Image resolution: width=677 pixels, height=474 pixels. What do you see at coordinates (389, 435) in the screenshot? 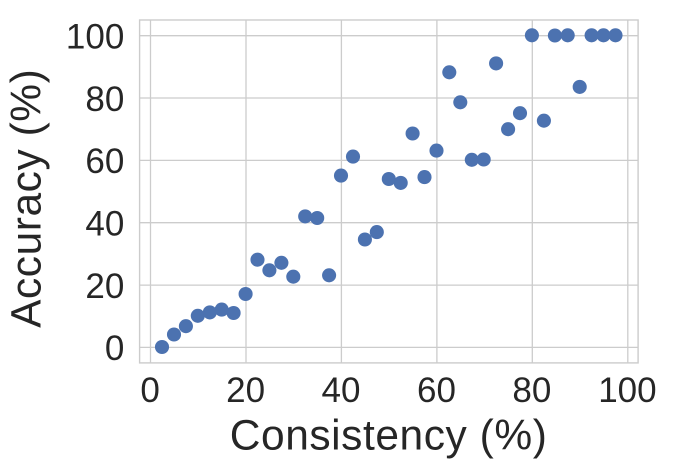
I see `svg-text: Consistency (%)` at bounding box center [389, 435].